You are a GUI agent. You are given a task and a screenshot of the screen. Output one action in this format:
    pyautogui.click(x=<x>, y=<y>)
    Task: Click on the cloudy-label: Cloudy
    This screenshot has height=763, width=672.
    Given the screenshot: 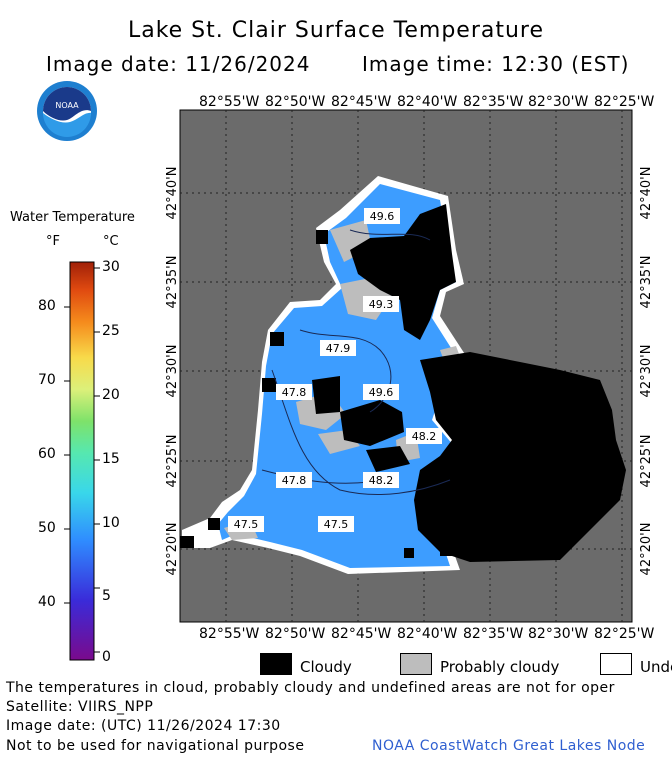 What is the action you would take?
    pyautogui.click(x=326, y=667)
    